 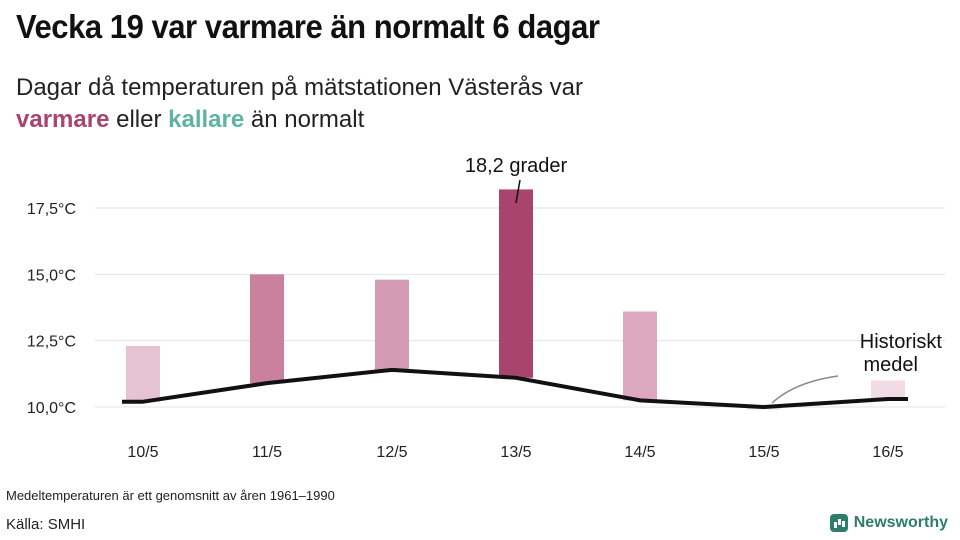 I want to click on source-note: Källa: SMHI, so click(x=46, y=524).